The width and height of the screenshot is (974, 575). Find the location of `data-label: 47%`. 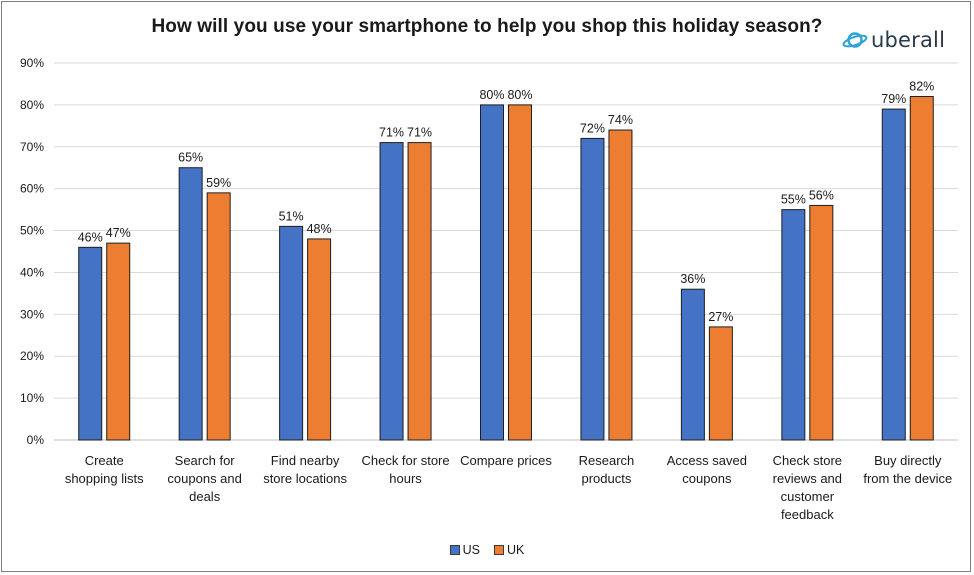

data-label: 47% is located at coordinates (118, 233).